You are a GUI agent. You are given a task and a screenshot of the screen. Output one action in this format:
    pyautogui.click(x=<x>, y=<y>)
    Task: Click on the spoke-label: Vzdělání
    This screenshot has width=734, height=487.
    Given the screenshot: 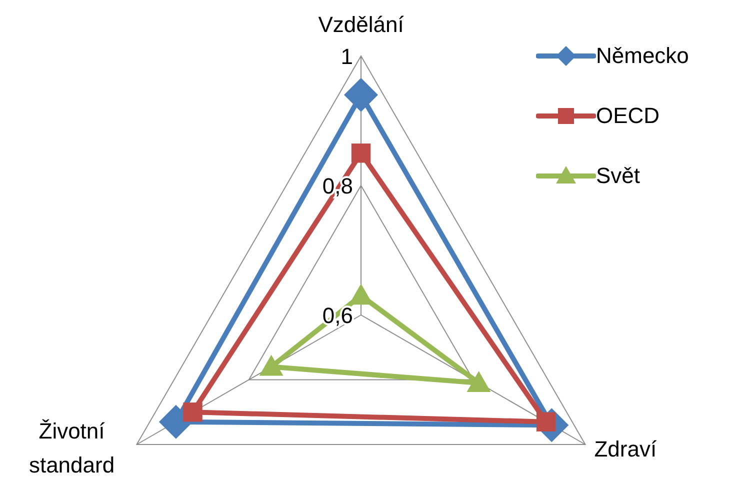 What is the action you would take?
    pyautogui.click(x=361, y=24)
    